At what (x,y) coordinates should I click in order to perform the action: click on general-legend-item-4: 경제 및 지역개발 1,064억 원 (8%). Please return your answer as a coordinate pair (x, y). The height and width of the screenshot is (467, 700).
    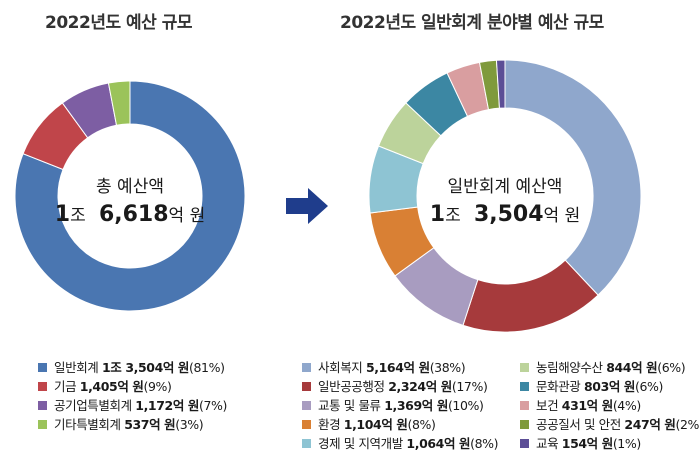
    Looking at the image, I should click on (400, 443).